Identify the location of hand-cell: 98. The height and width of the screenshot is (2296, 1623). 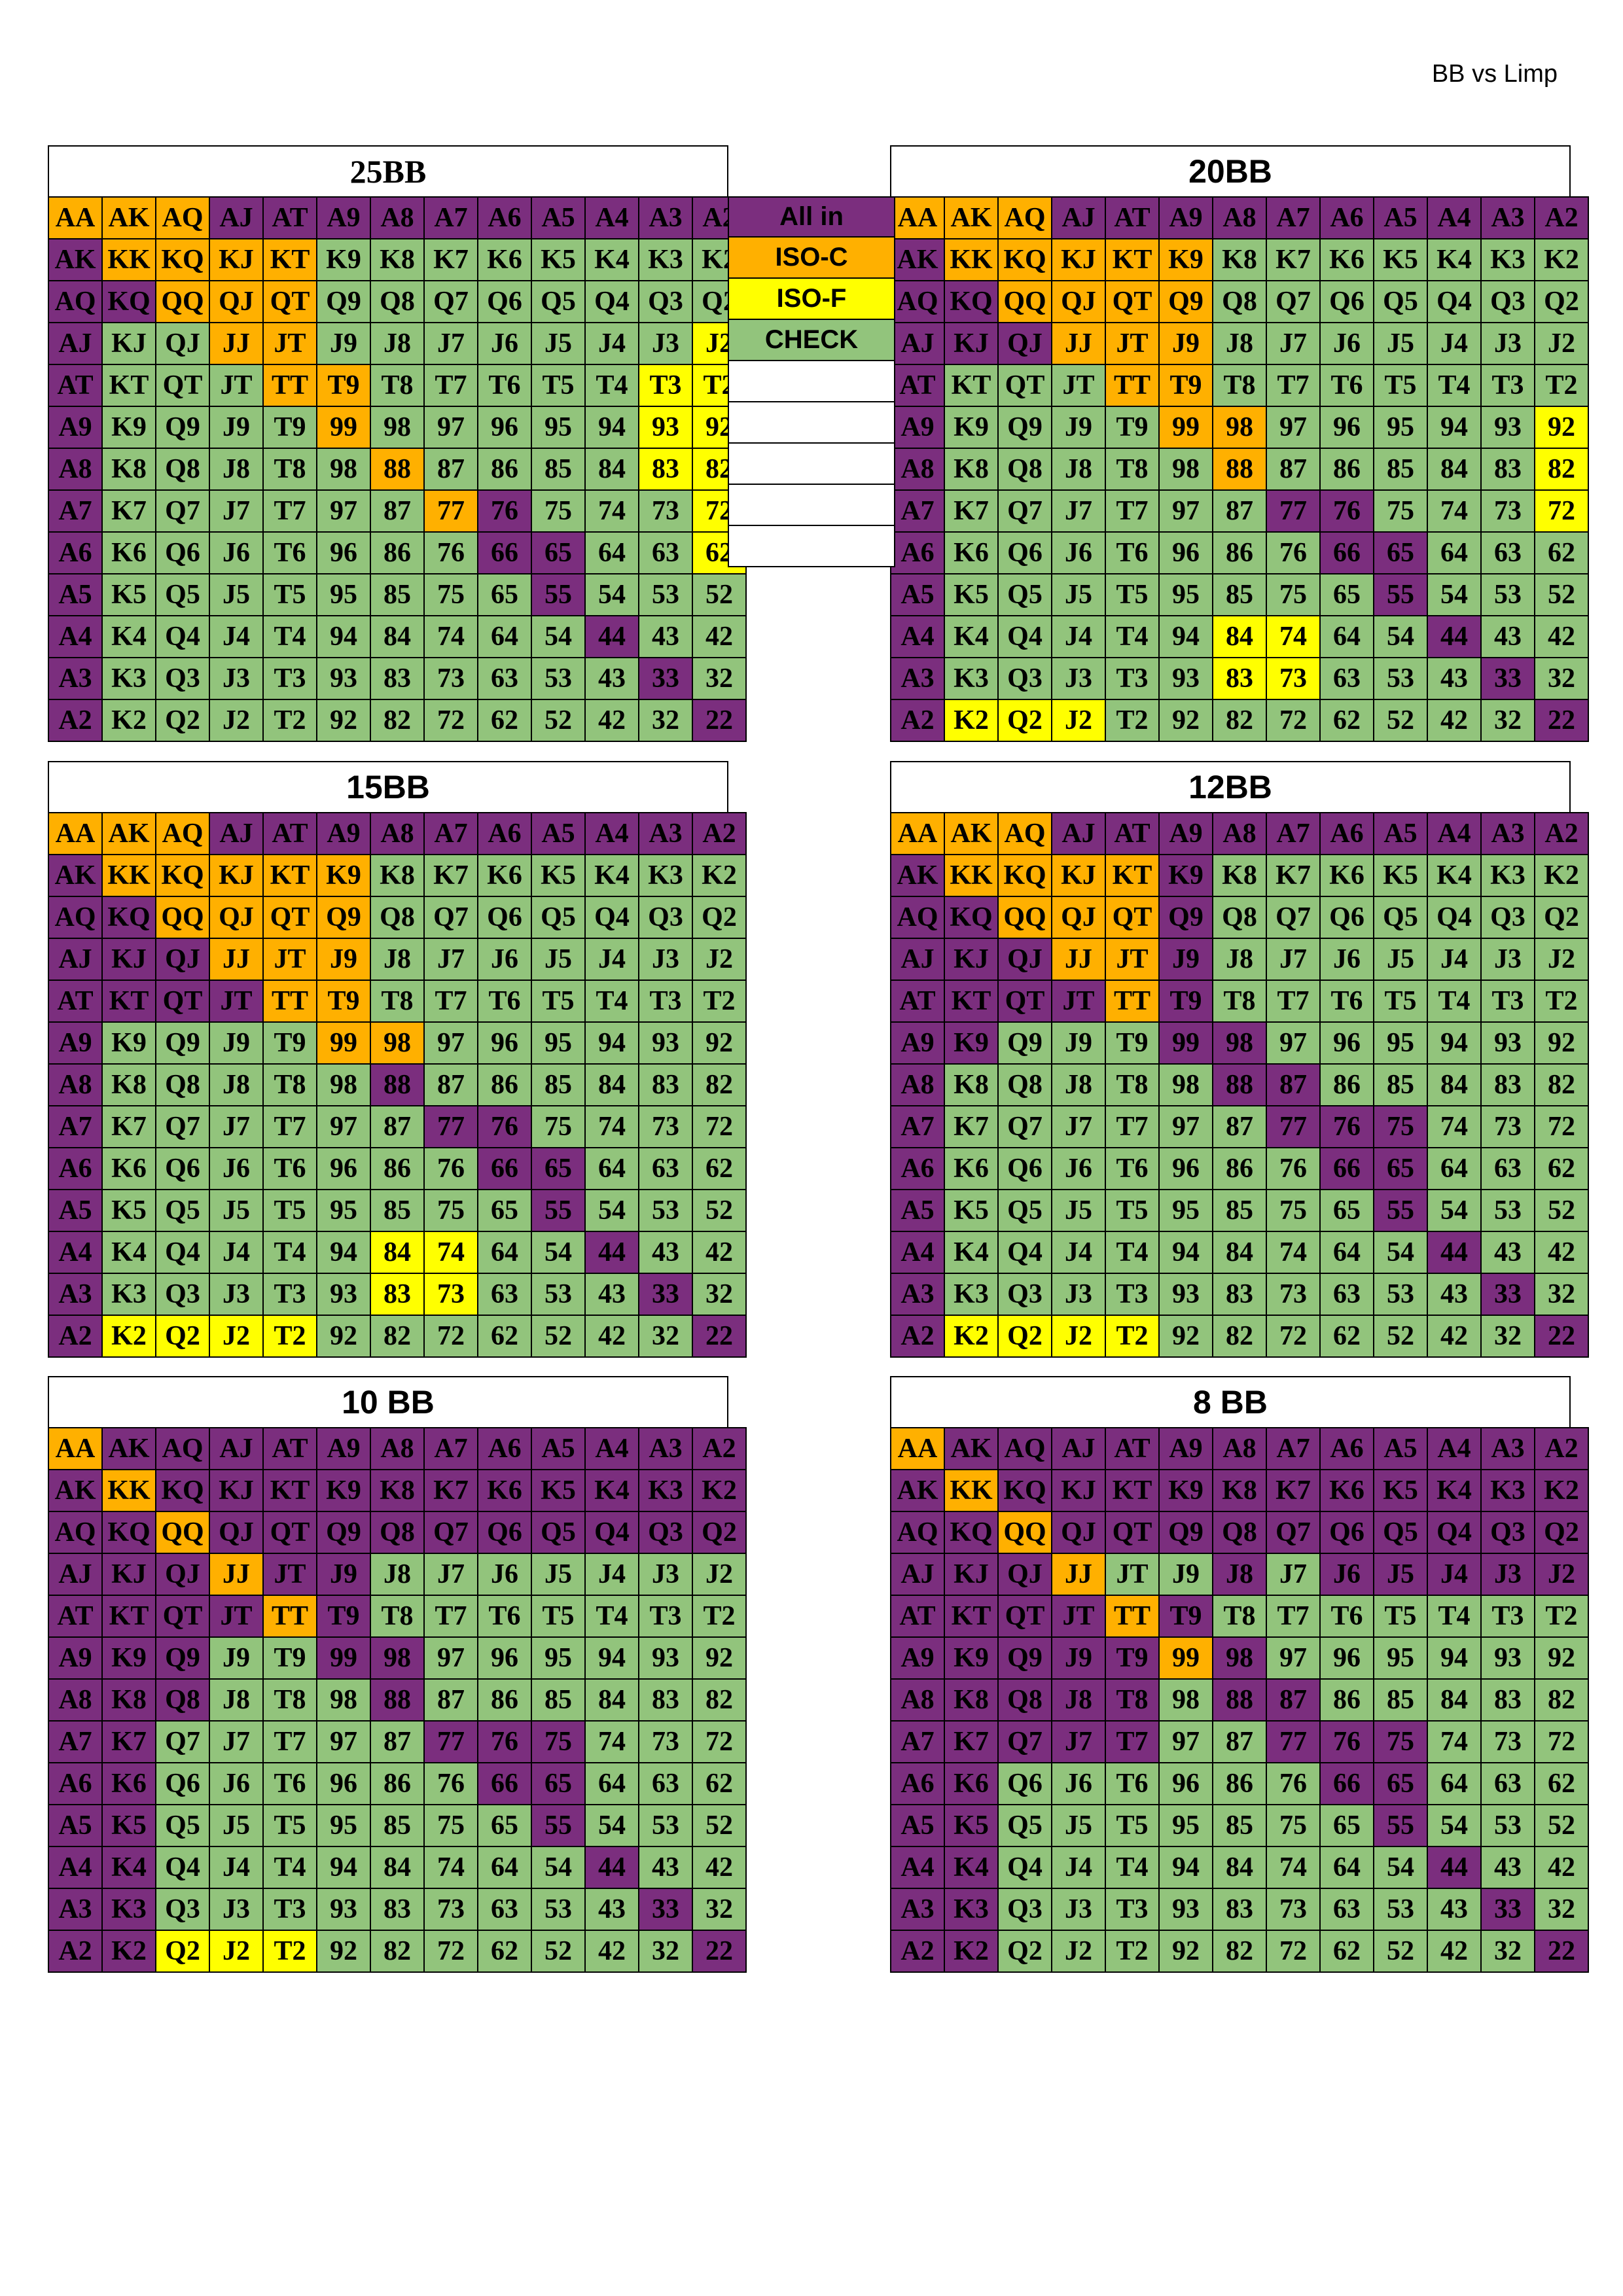
(1239, 1043).